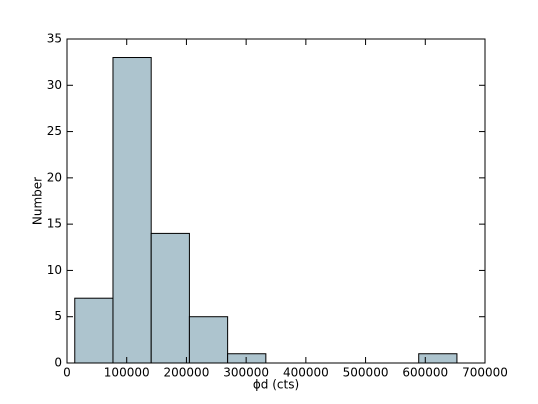 The height and width of the screenshot is (404, 538). I want to click on y-tick-label: 15, so click(54, 224).